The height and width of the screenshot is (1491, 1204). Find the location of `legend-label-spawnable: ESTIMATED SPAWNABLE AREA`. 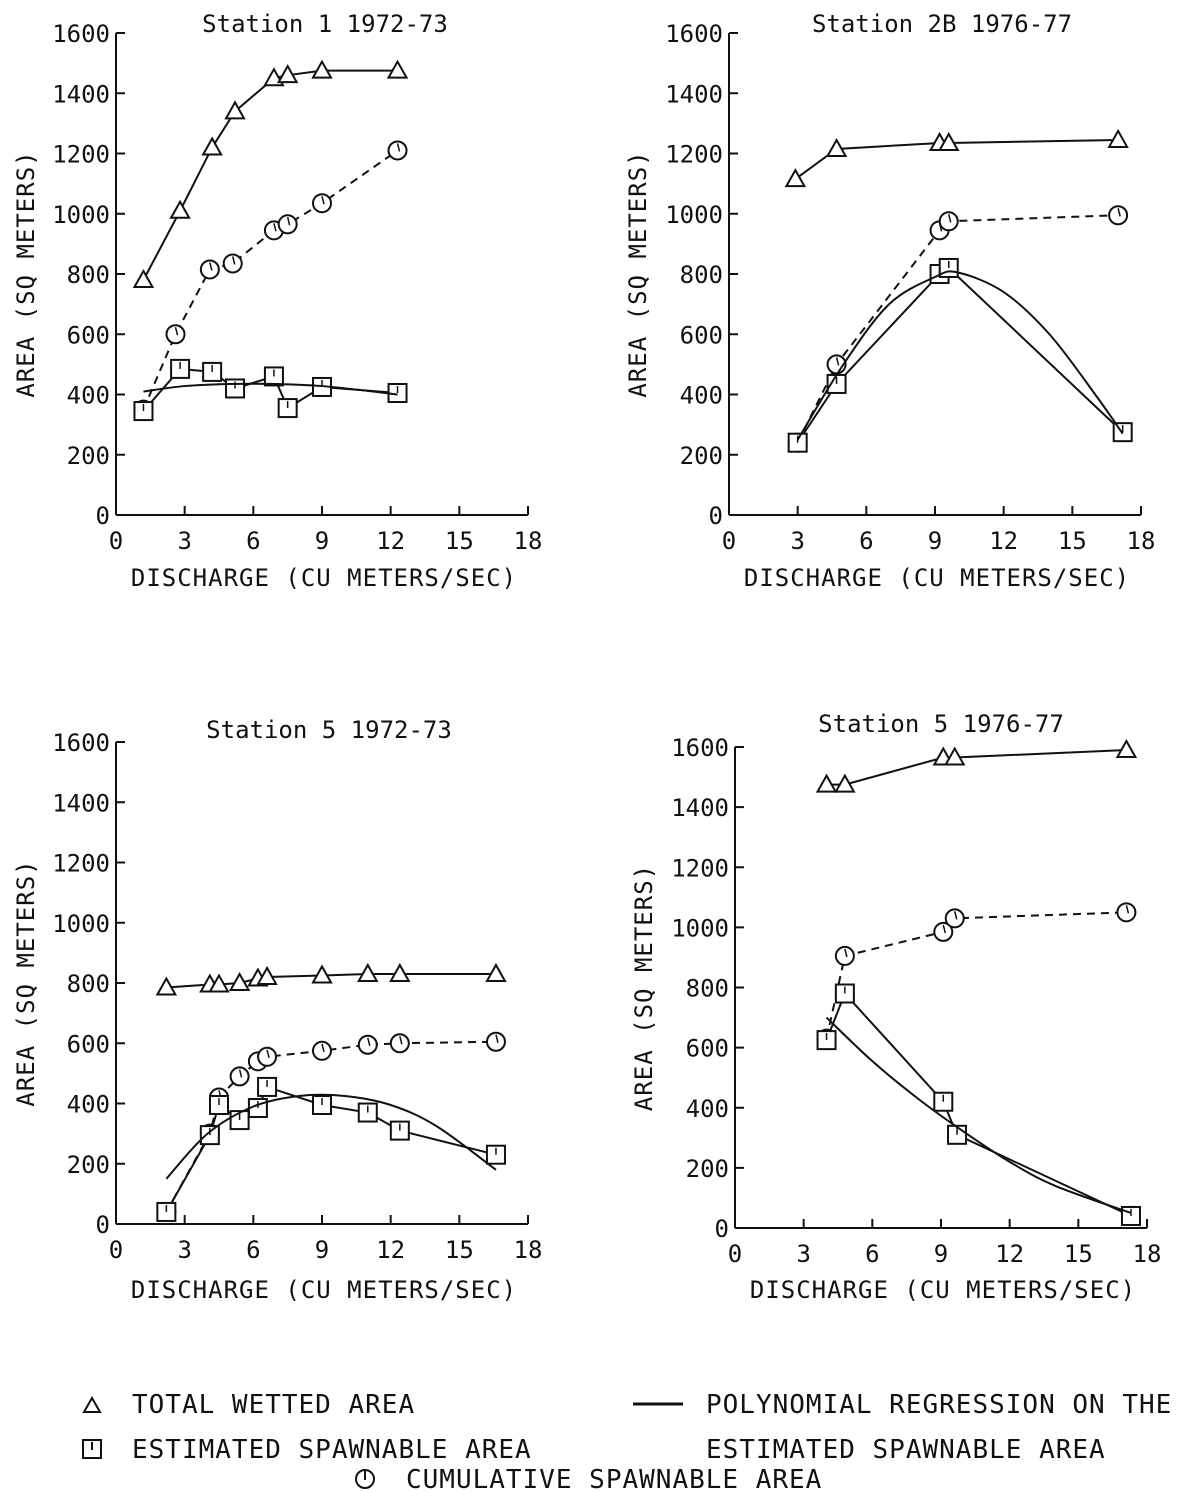

legend-label-spawnable: ESTIMATED SPAWNABLE AREA is located at coordinates (332, 1450).